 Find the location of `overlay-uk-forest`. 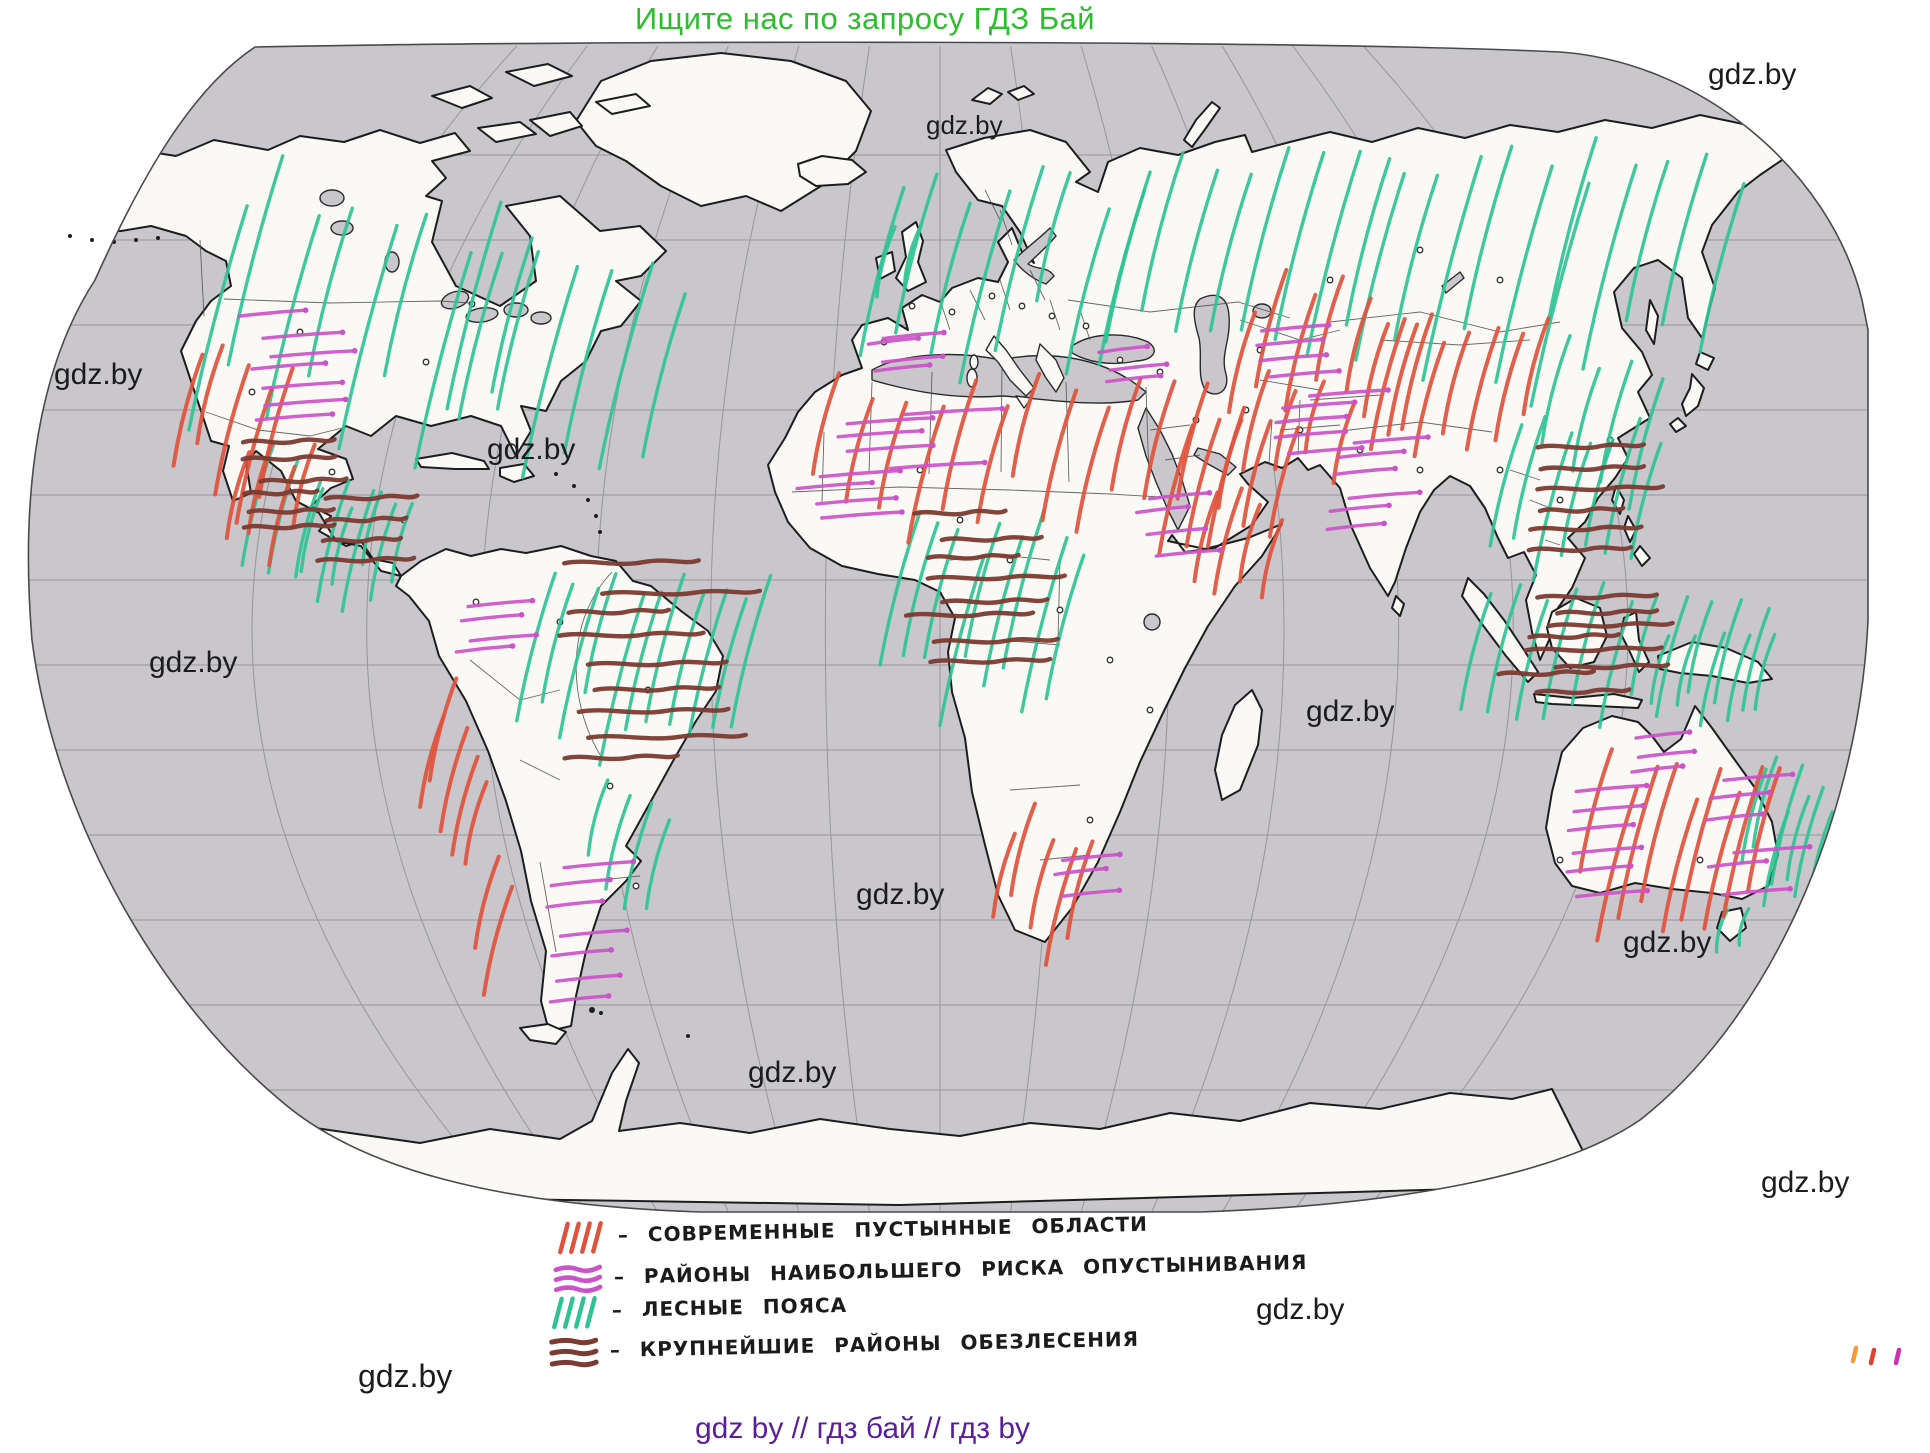

overlay-uk-forest is located at coordinates (898, 262).